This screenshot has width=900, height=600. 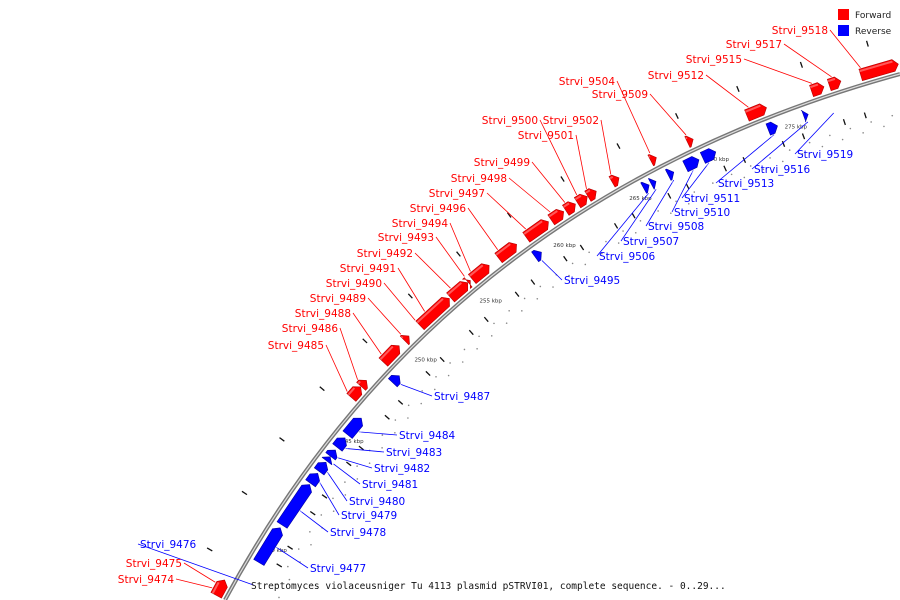 What do you see at coordinates (702, 213) in the screenshot?
I see `gene-label: Strvi_9510` at bounding box center [702, 213].